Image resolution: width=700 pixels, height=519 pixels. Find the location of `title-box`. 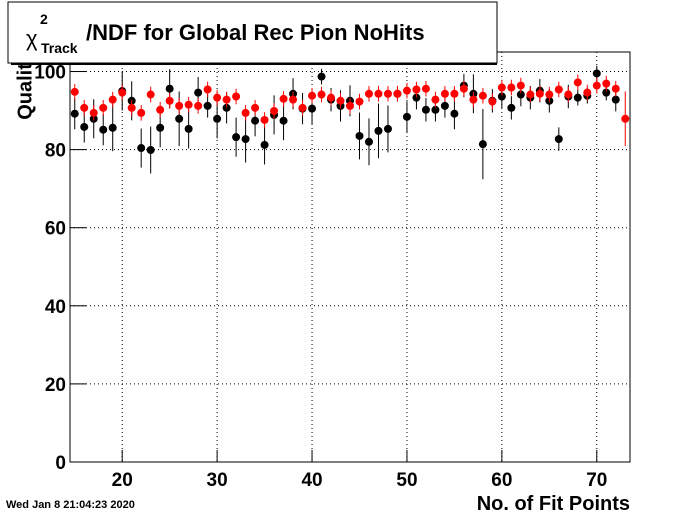

title-box is located at coordinates (252, 32).